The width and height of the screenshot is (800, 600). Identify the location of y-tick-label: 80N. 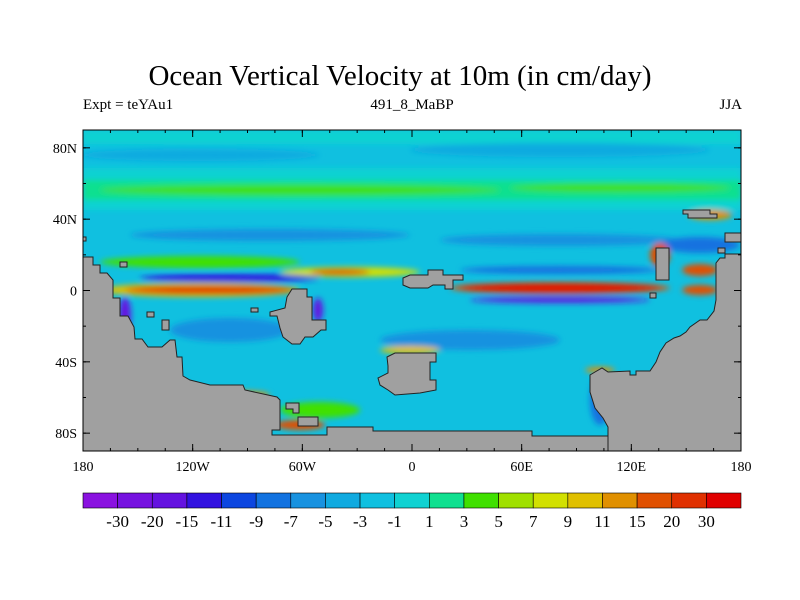
(65, 149).